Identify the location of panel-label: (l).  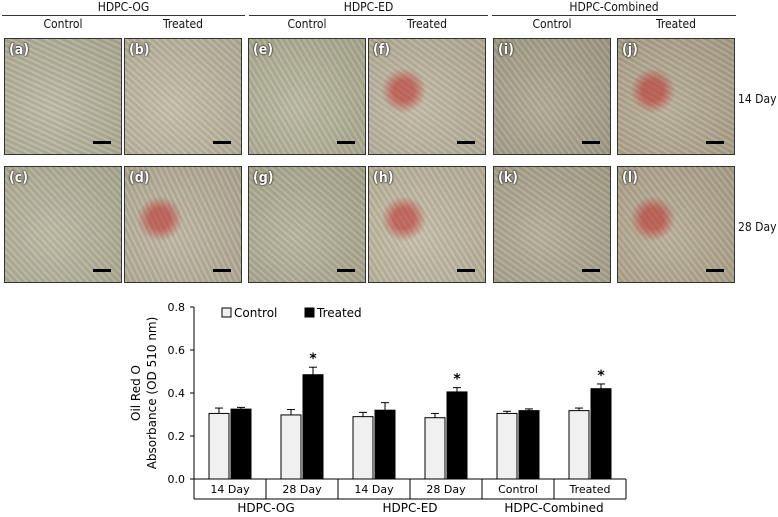
(630, 178).